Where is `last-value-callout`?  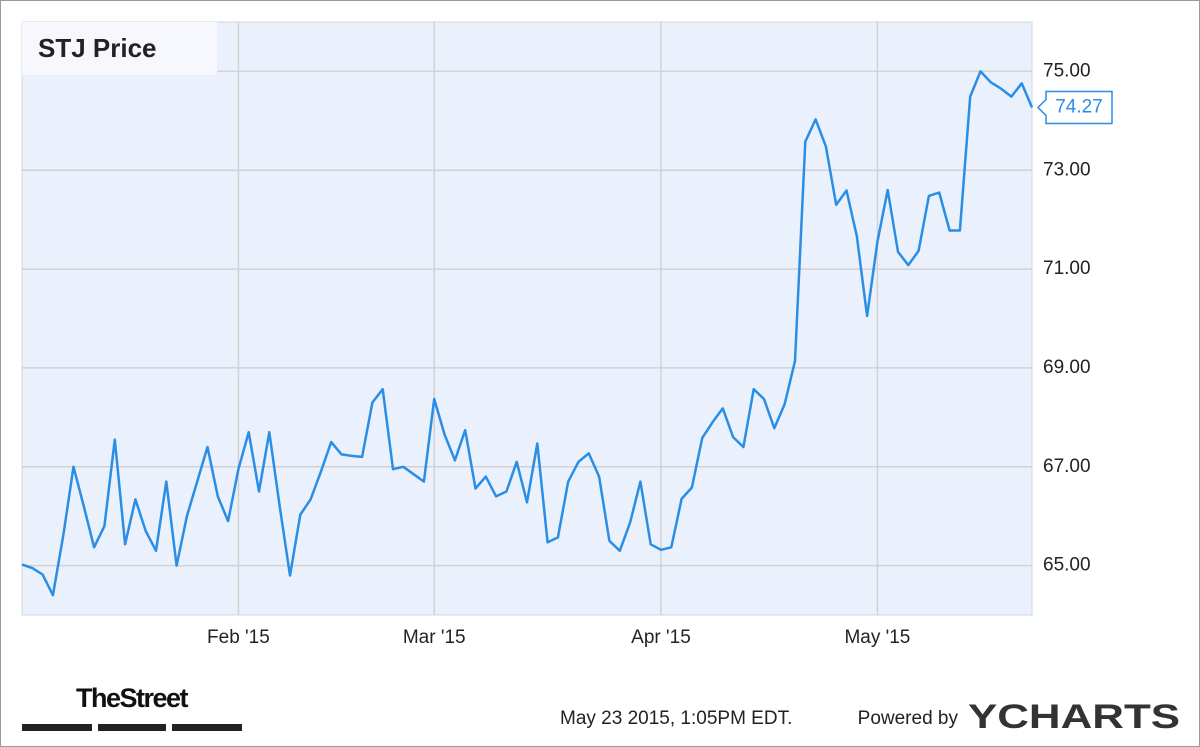
last-value-callout is located at coordinates (1074, 107).